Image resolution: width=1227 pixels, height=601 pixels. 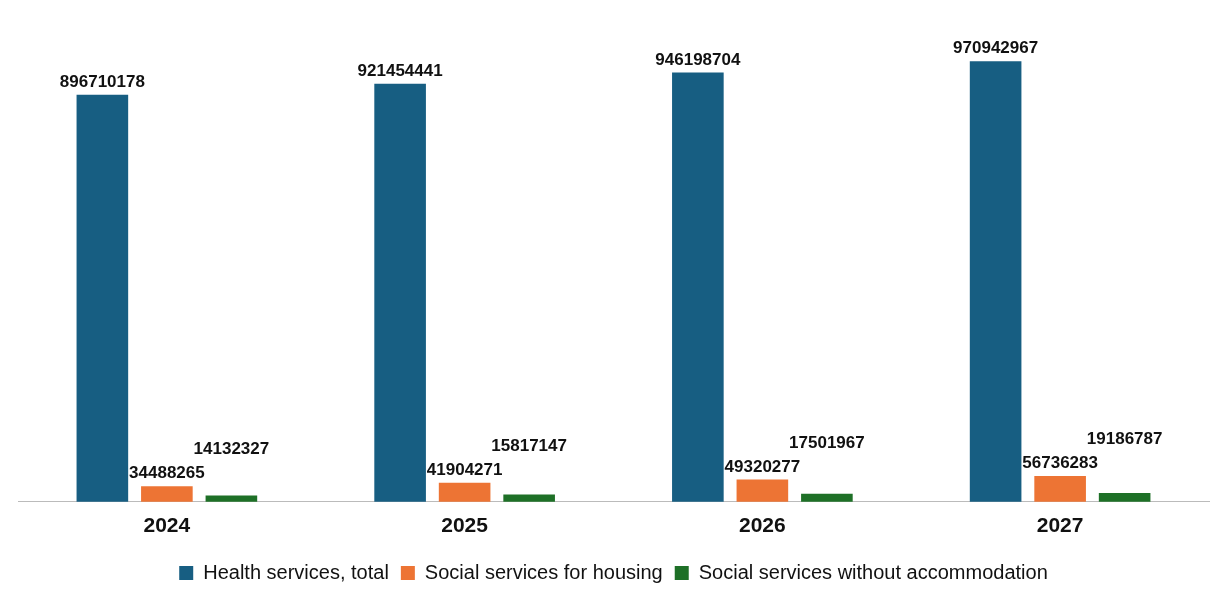 I want to click on data-label: 19186787, so click(x=1124, y=439).